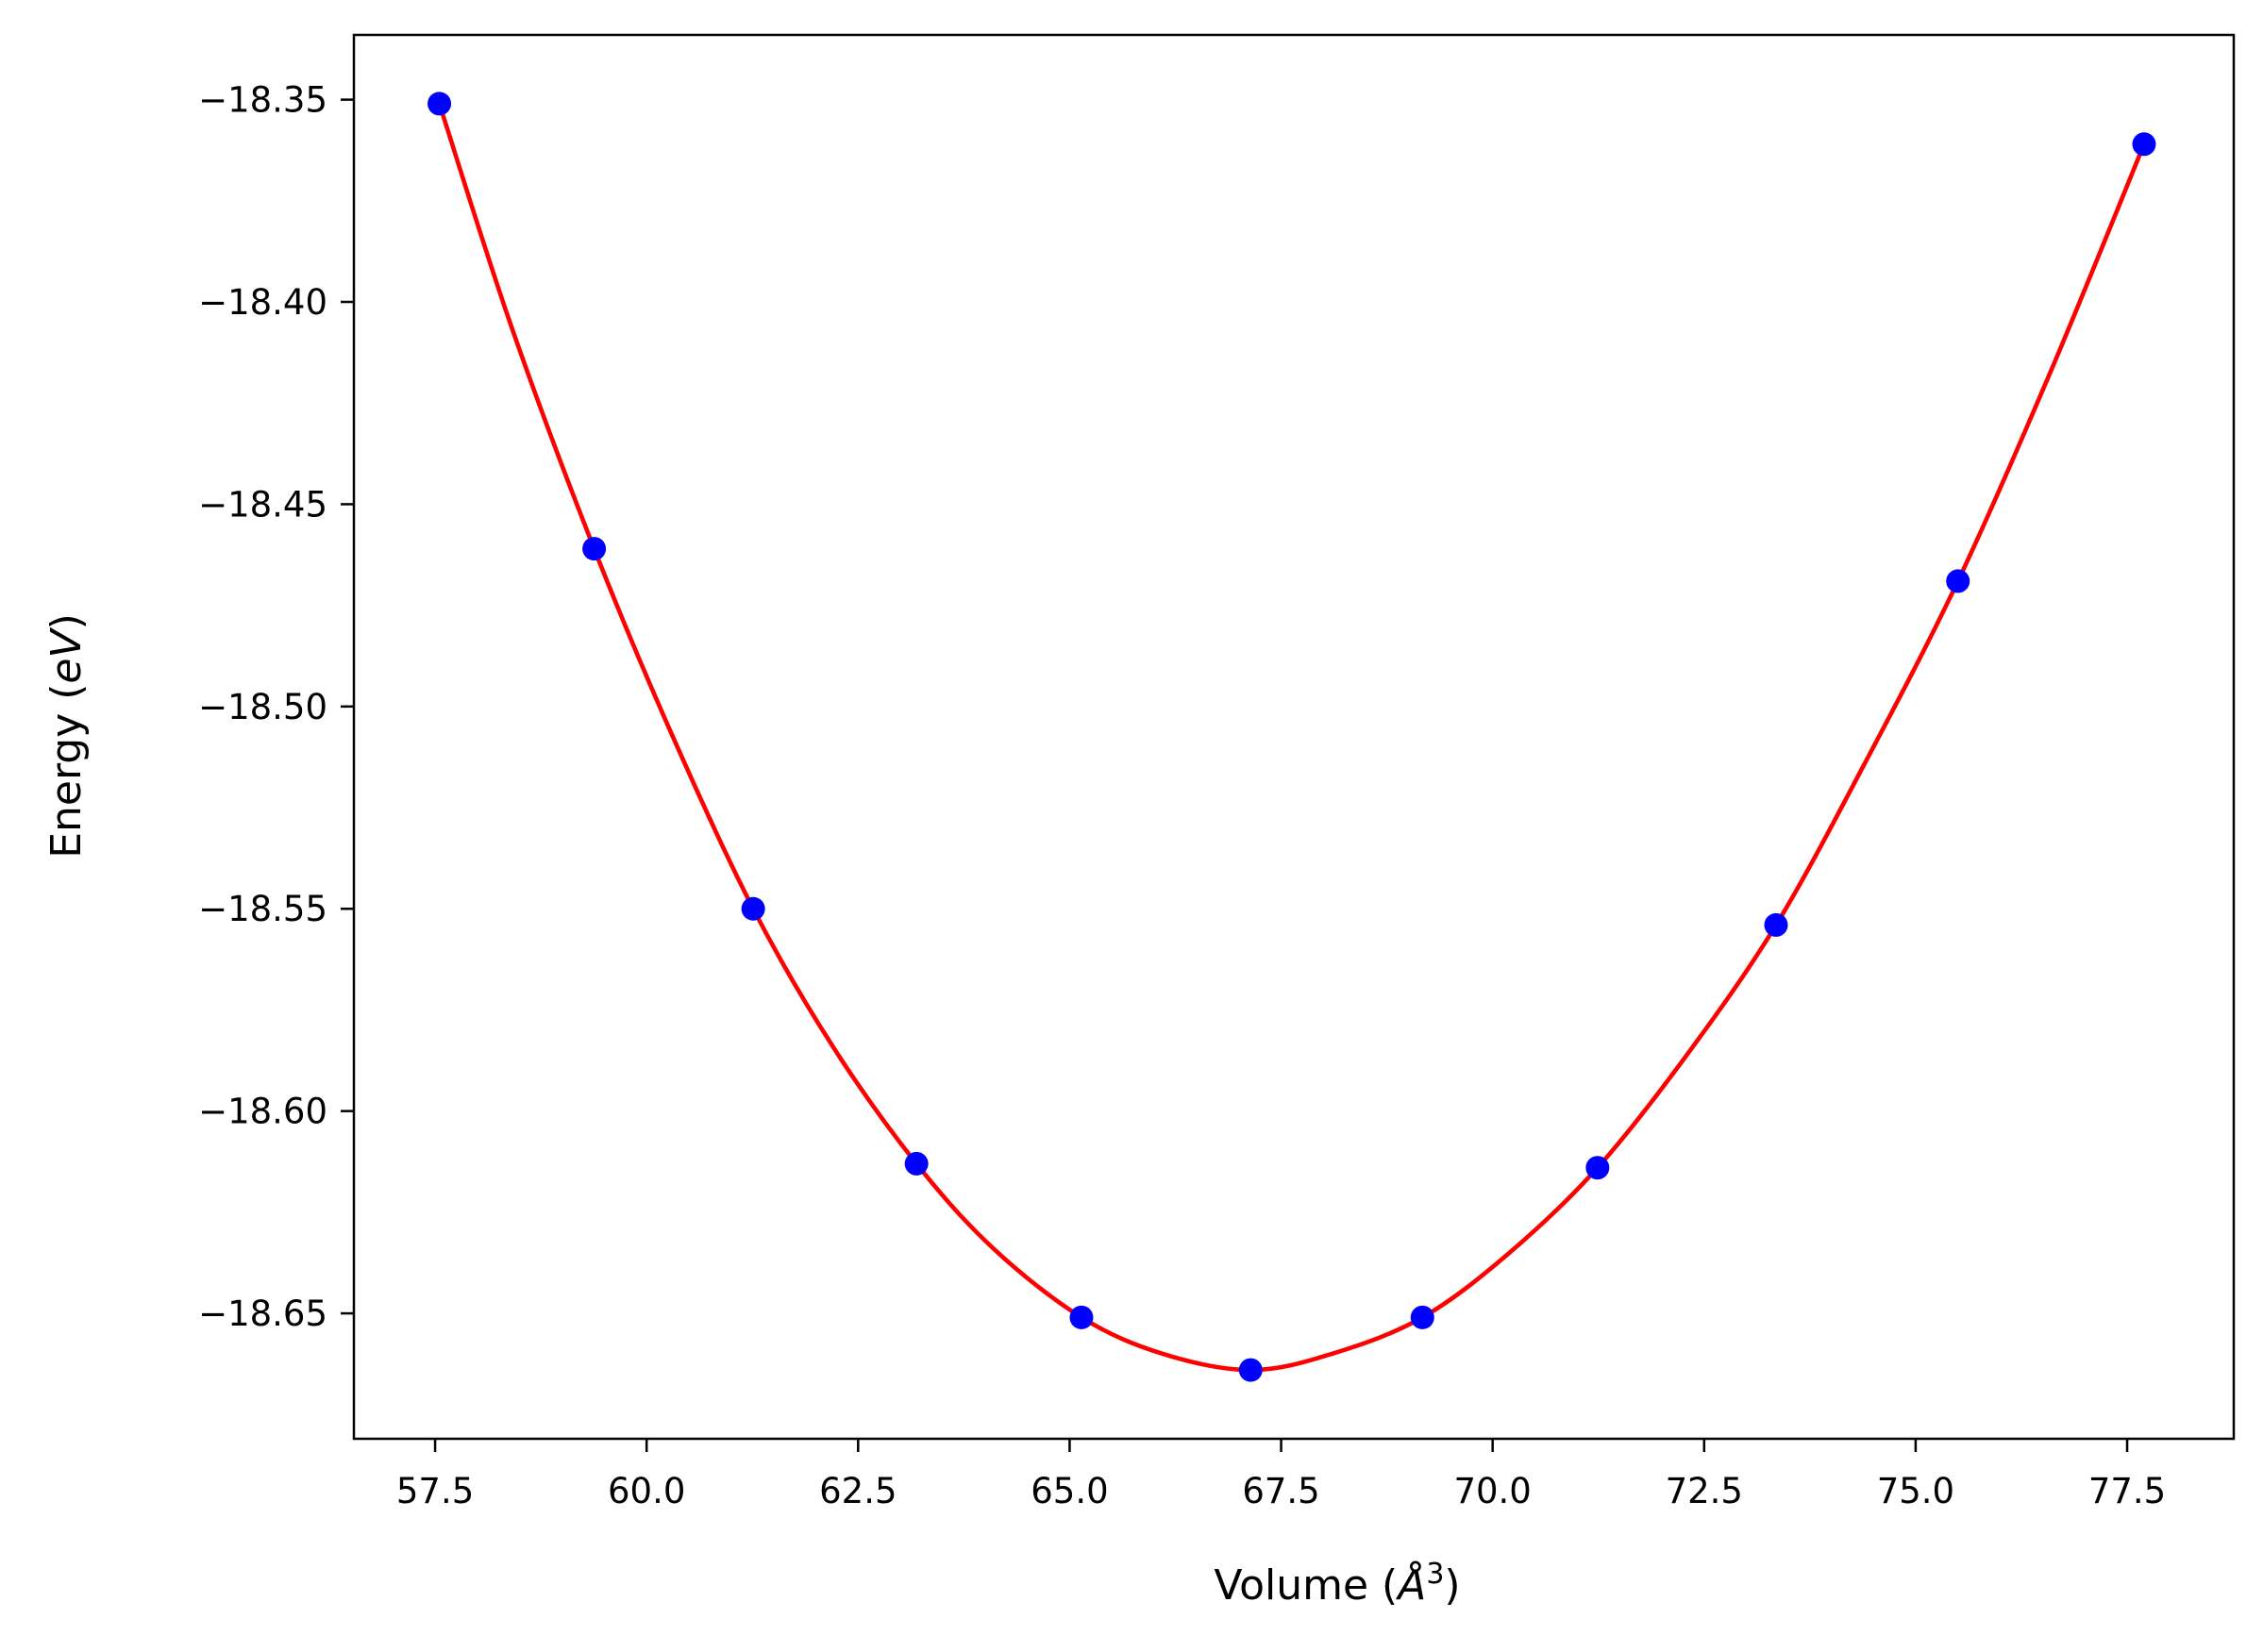  Describe the element at coordinates (1435, 1574) in the screenshot. I see `x-axis-label-exponent: 3` at that location.